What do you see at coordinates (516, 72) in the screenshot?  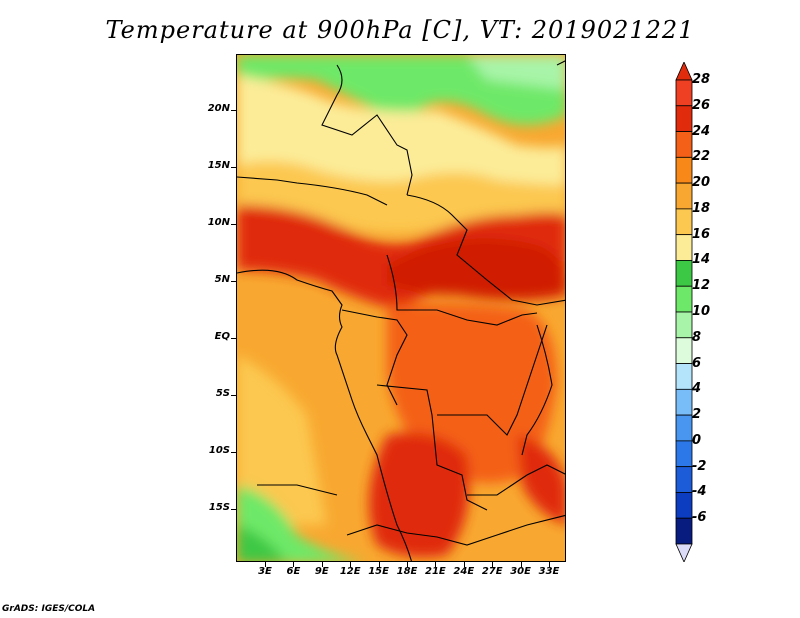 I see `shade-lightgreen-ne` at bounding box center [516, 72].